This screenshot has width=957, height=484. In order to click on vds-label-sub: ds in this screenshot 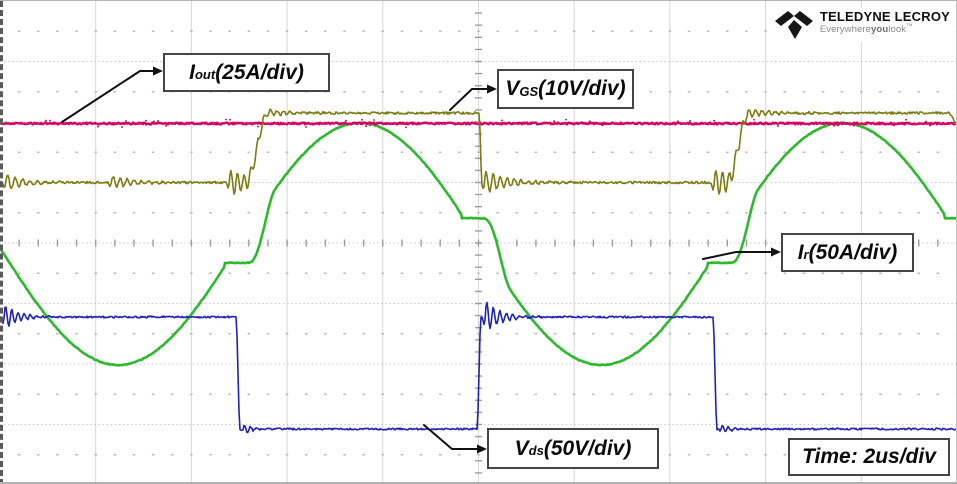, I will do `click(536, 450)`.